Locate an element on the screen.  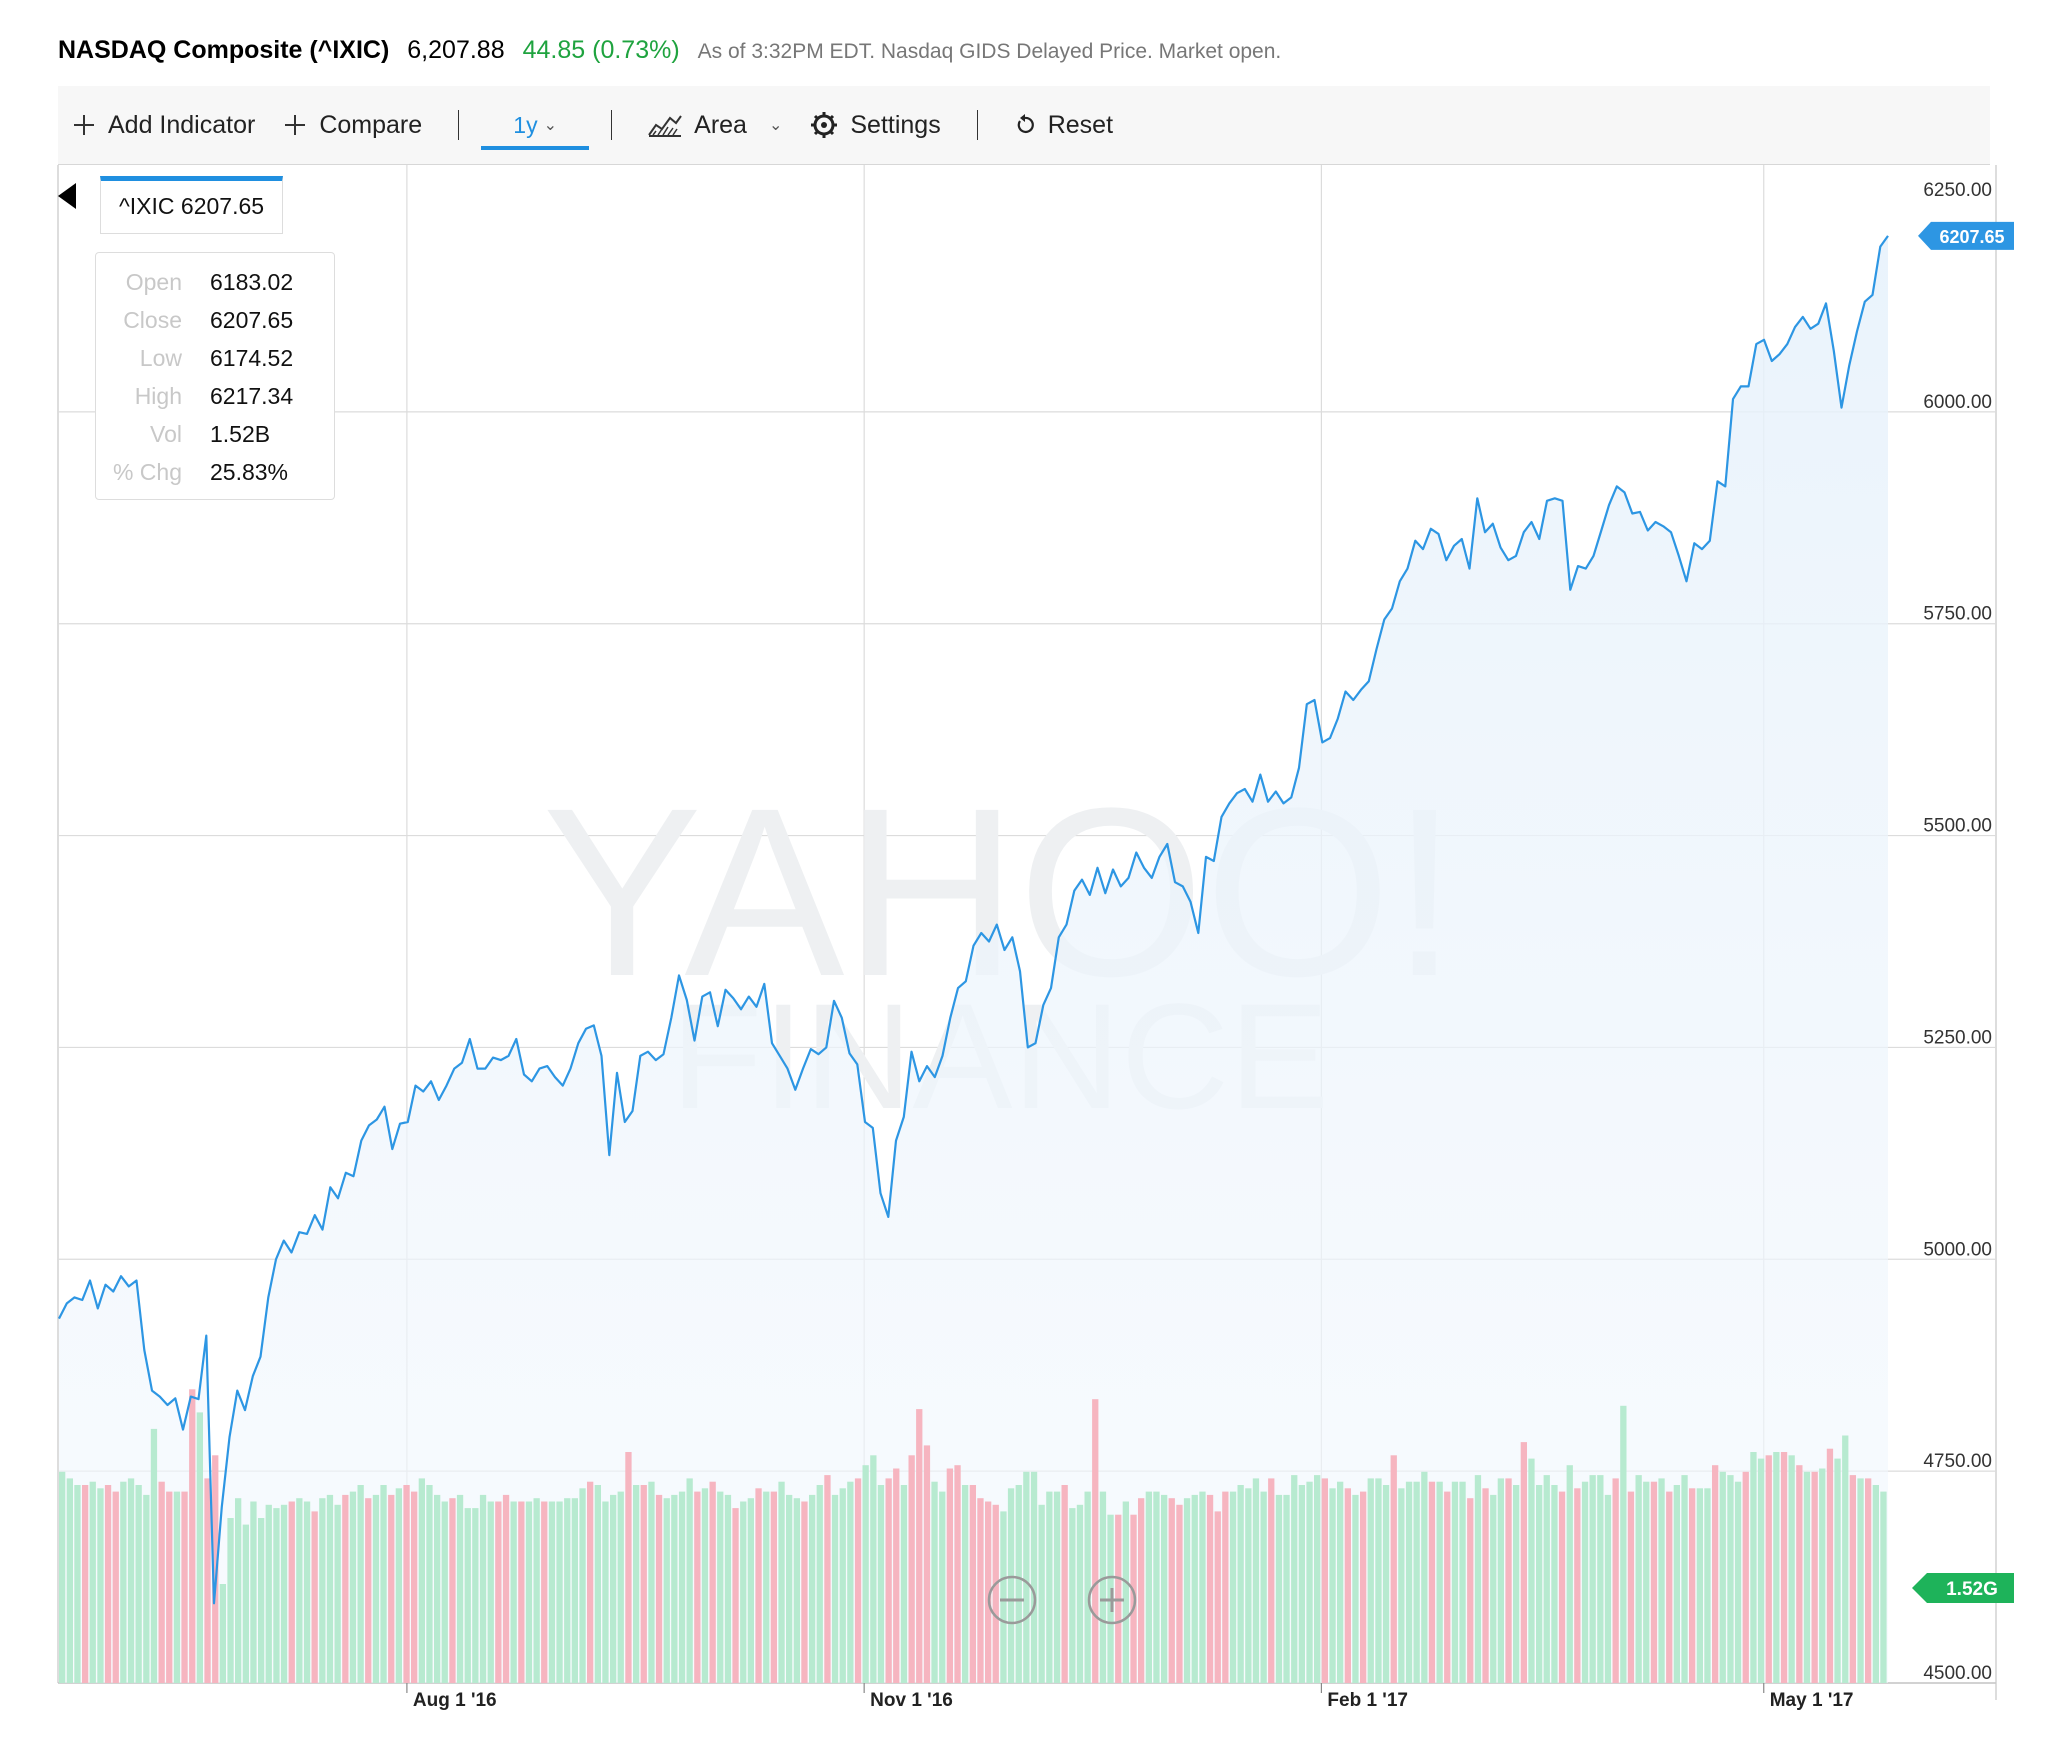
ohlc-row: Vol 1.52B is located at coordinates (215, 434).